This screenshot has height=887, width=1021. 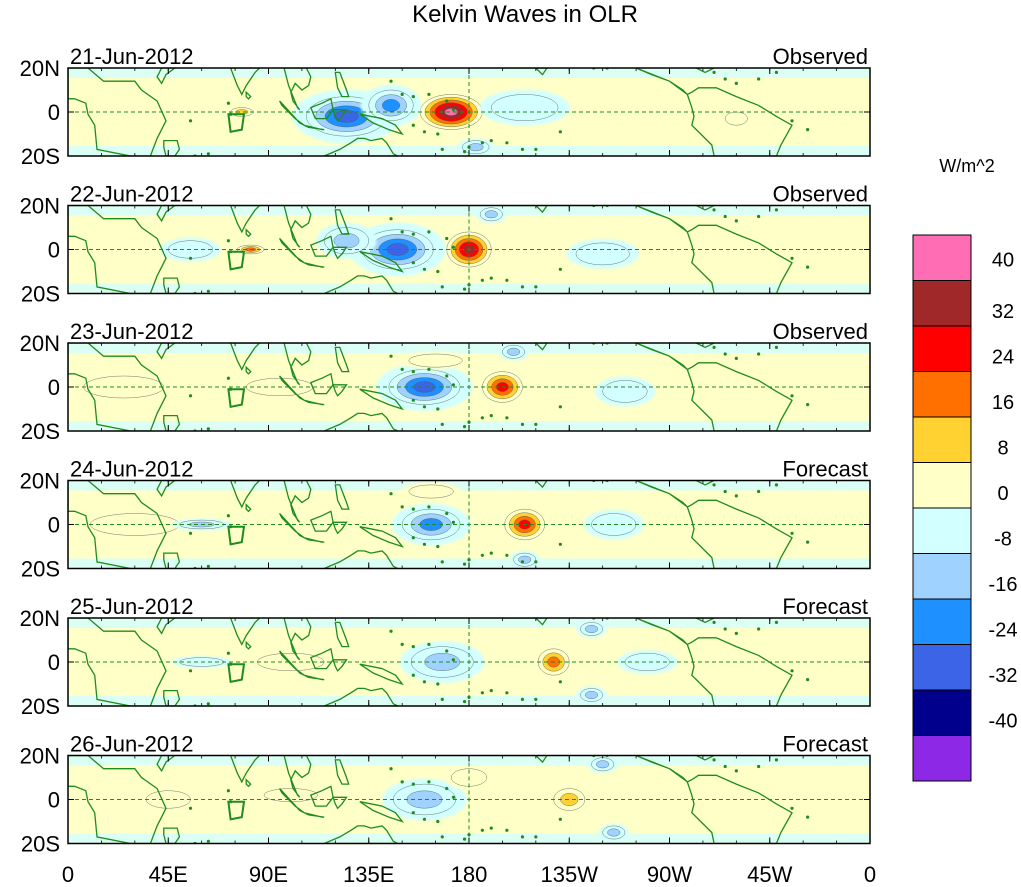 I want to click on longitude-label: 90W, so click(x=669, y=874).